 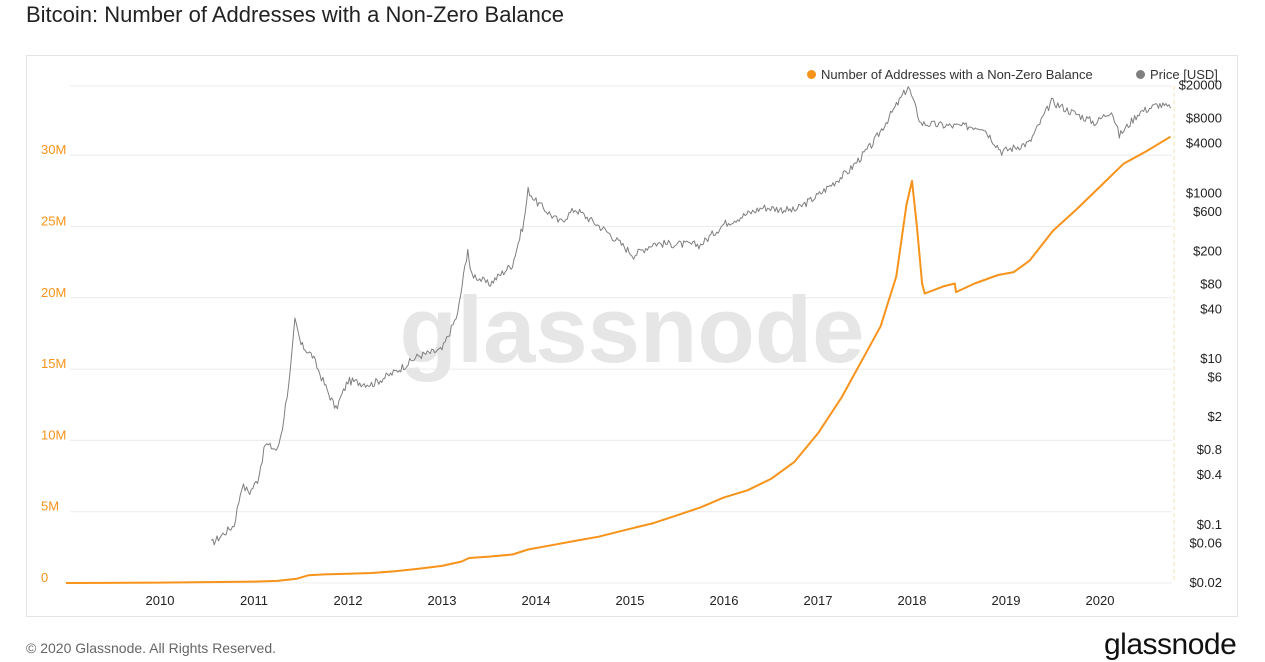 What do you see at coordinates (1207, 211) in the screenshot?
I see `right-axis-tick-label: $600` at bounding box center [1207, 211].